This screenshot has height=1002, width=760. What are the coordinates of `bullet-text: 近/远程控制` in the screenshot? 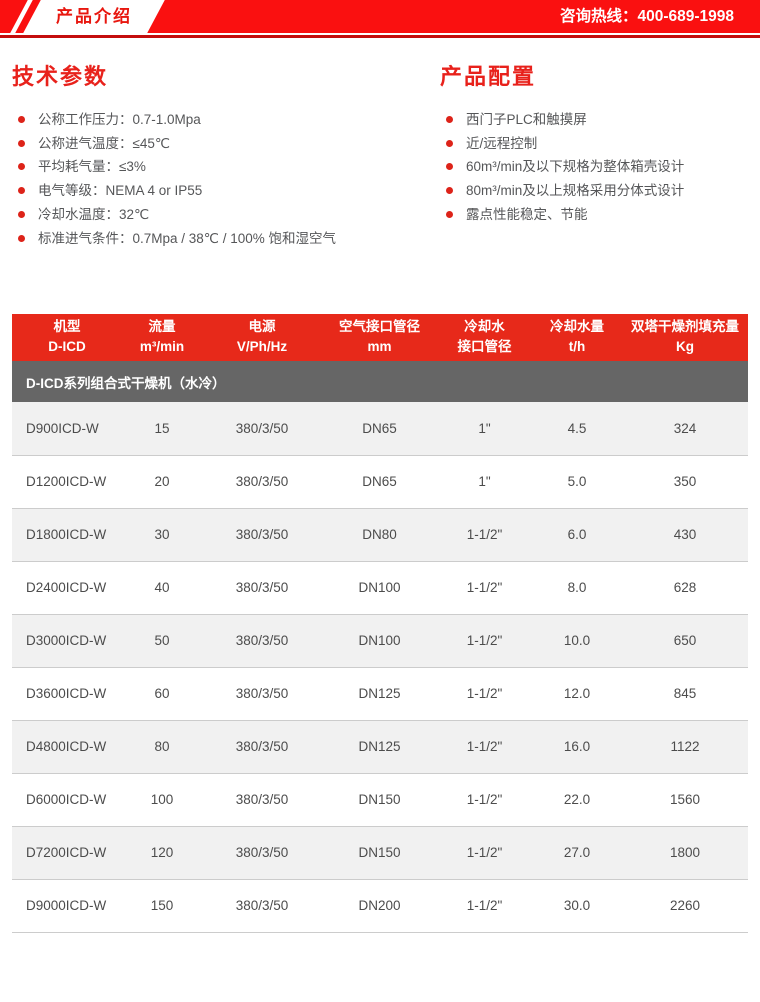 It's located at (502, 143).